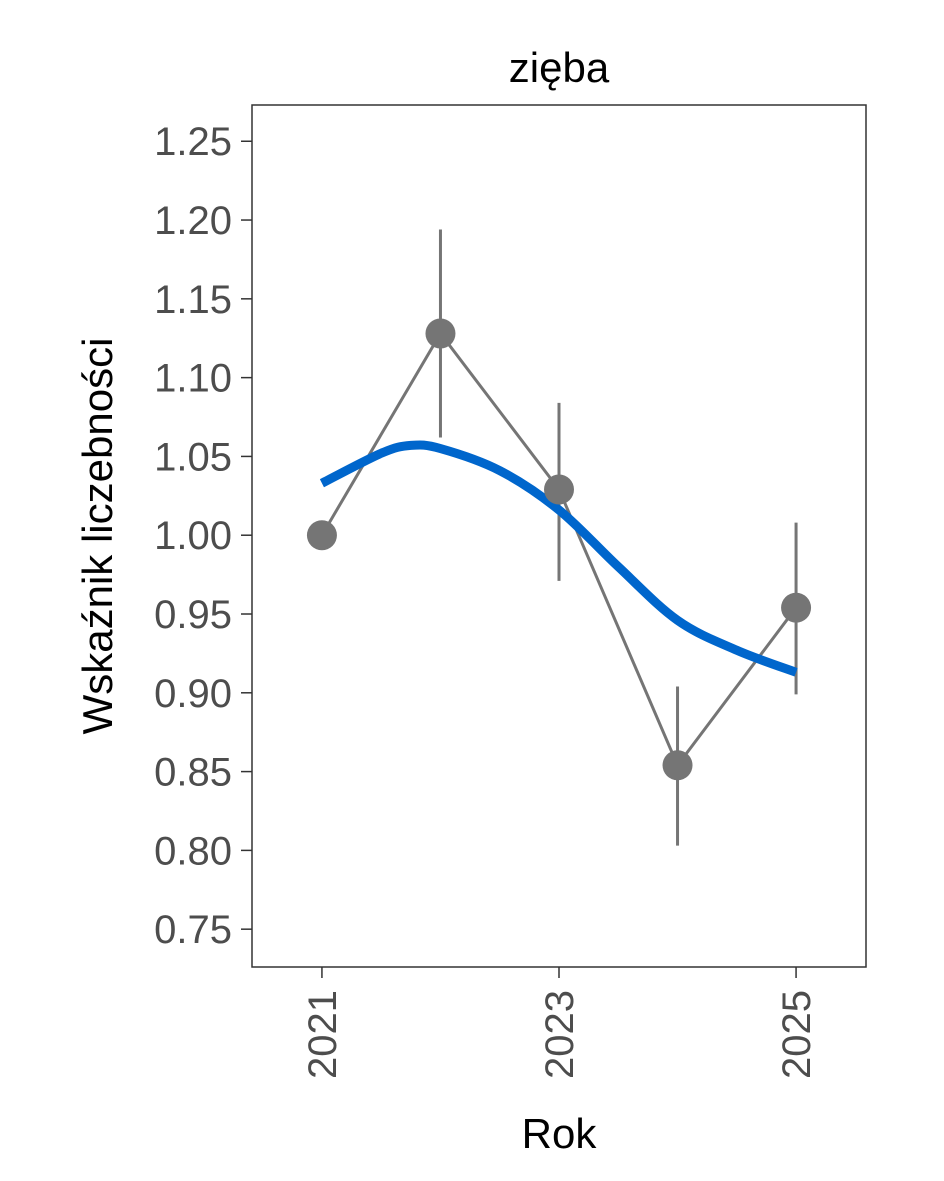 This screenshot has height=1181, width=944. What do you see at coordinates (560, 1133) in the screenshot?
I see `x-axis-title: Rok` at bounding box center [560, 1133].